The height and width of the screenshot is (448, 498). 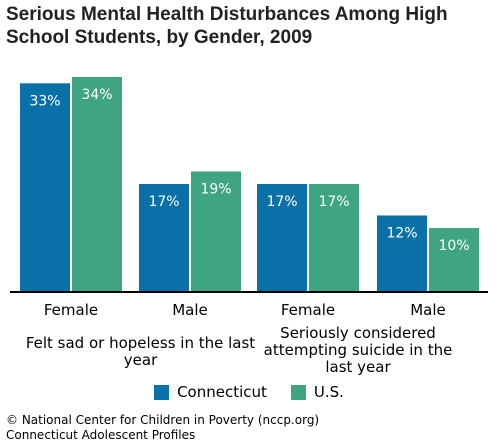 I want to click on legend-item-connecticut: Connecticut, so click(x=210, y=392).